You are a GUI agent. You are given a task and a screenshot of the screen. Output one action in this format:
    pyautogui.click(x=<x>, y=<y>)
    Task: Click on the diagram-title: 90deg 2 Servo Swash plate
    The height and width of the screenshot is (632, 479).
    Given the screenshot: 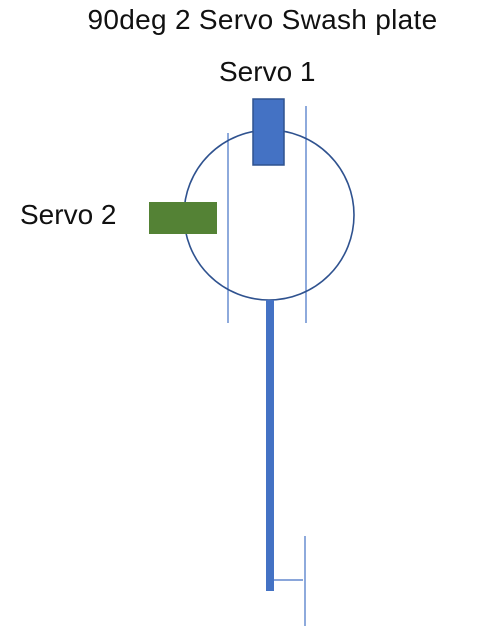 What is the action you would take?
    pyautogui.click(x=262, y=19)
    